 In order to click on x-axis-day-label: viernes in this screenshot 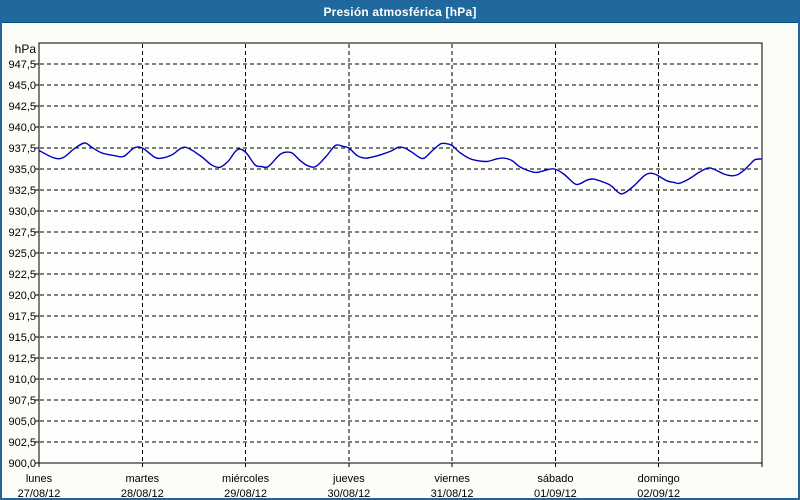, I will do `click(452, 479)`.